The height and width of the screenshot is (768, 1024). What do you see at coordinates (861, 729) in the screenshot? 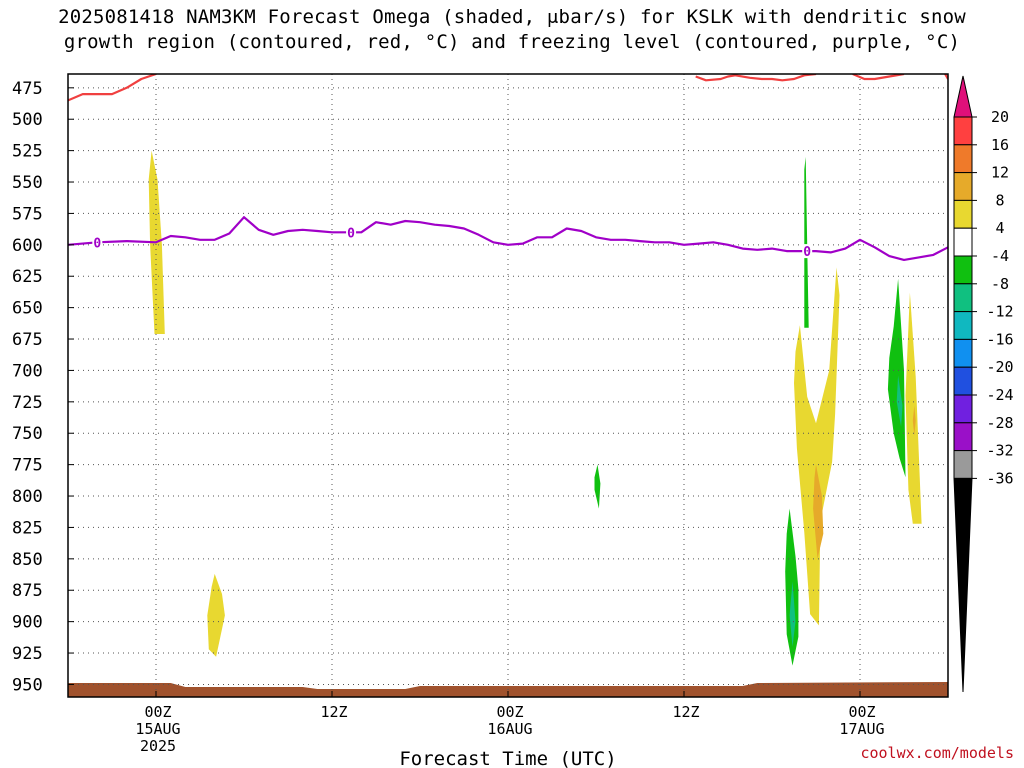
I see `x-tick-label: 17AUG` at bounding box center [861, 729].